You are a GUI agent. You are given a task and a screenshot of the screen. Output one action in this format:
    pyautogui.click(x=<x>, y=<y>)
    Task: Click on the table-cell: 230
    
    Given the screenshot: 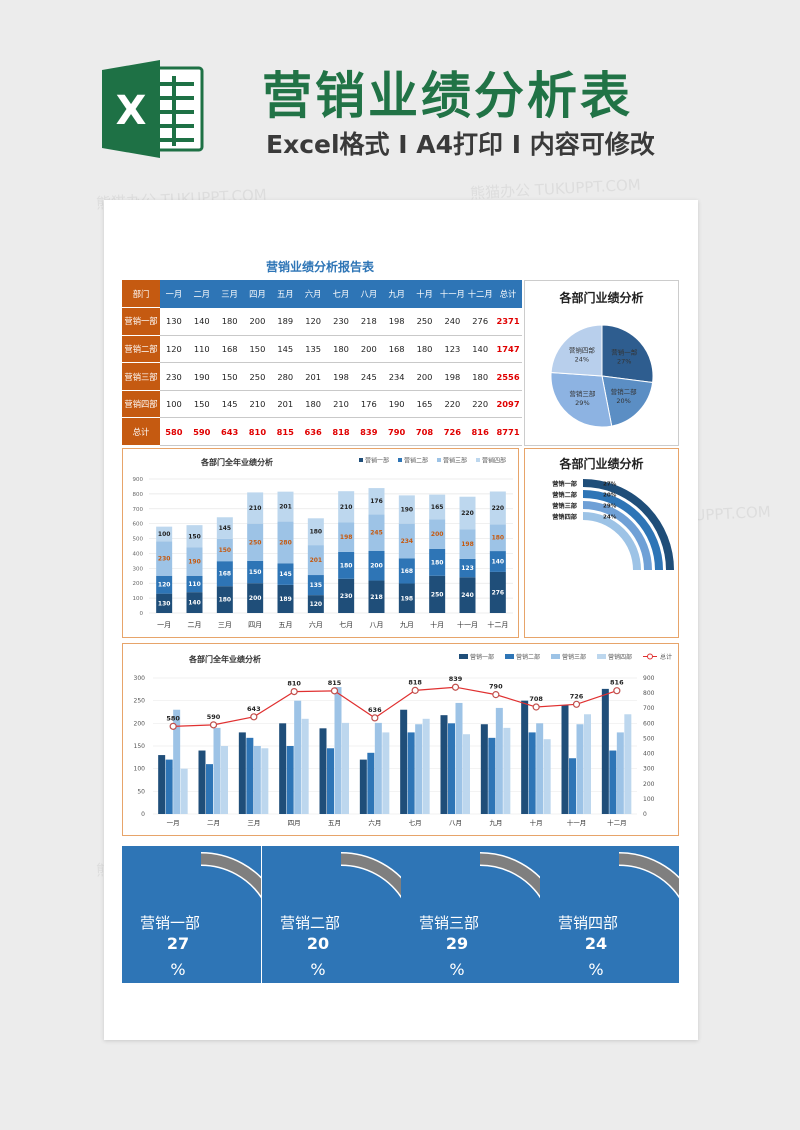 What is the action you would take?
    pyautogui.click(x=341, y=321)
    